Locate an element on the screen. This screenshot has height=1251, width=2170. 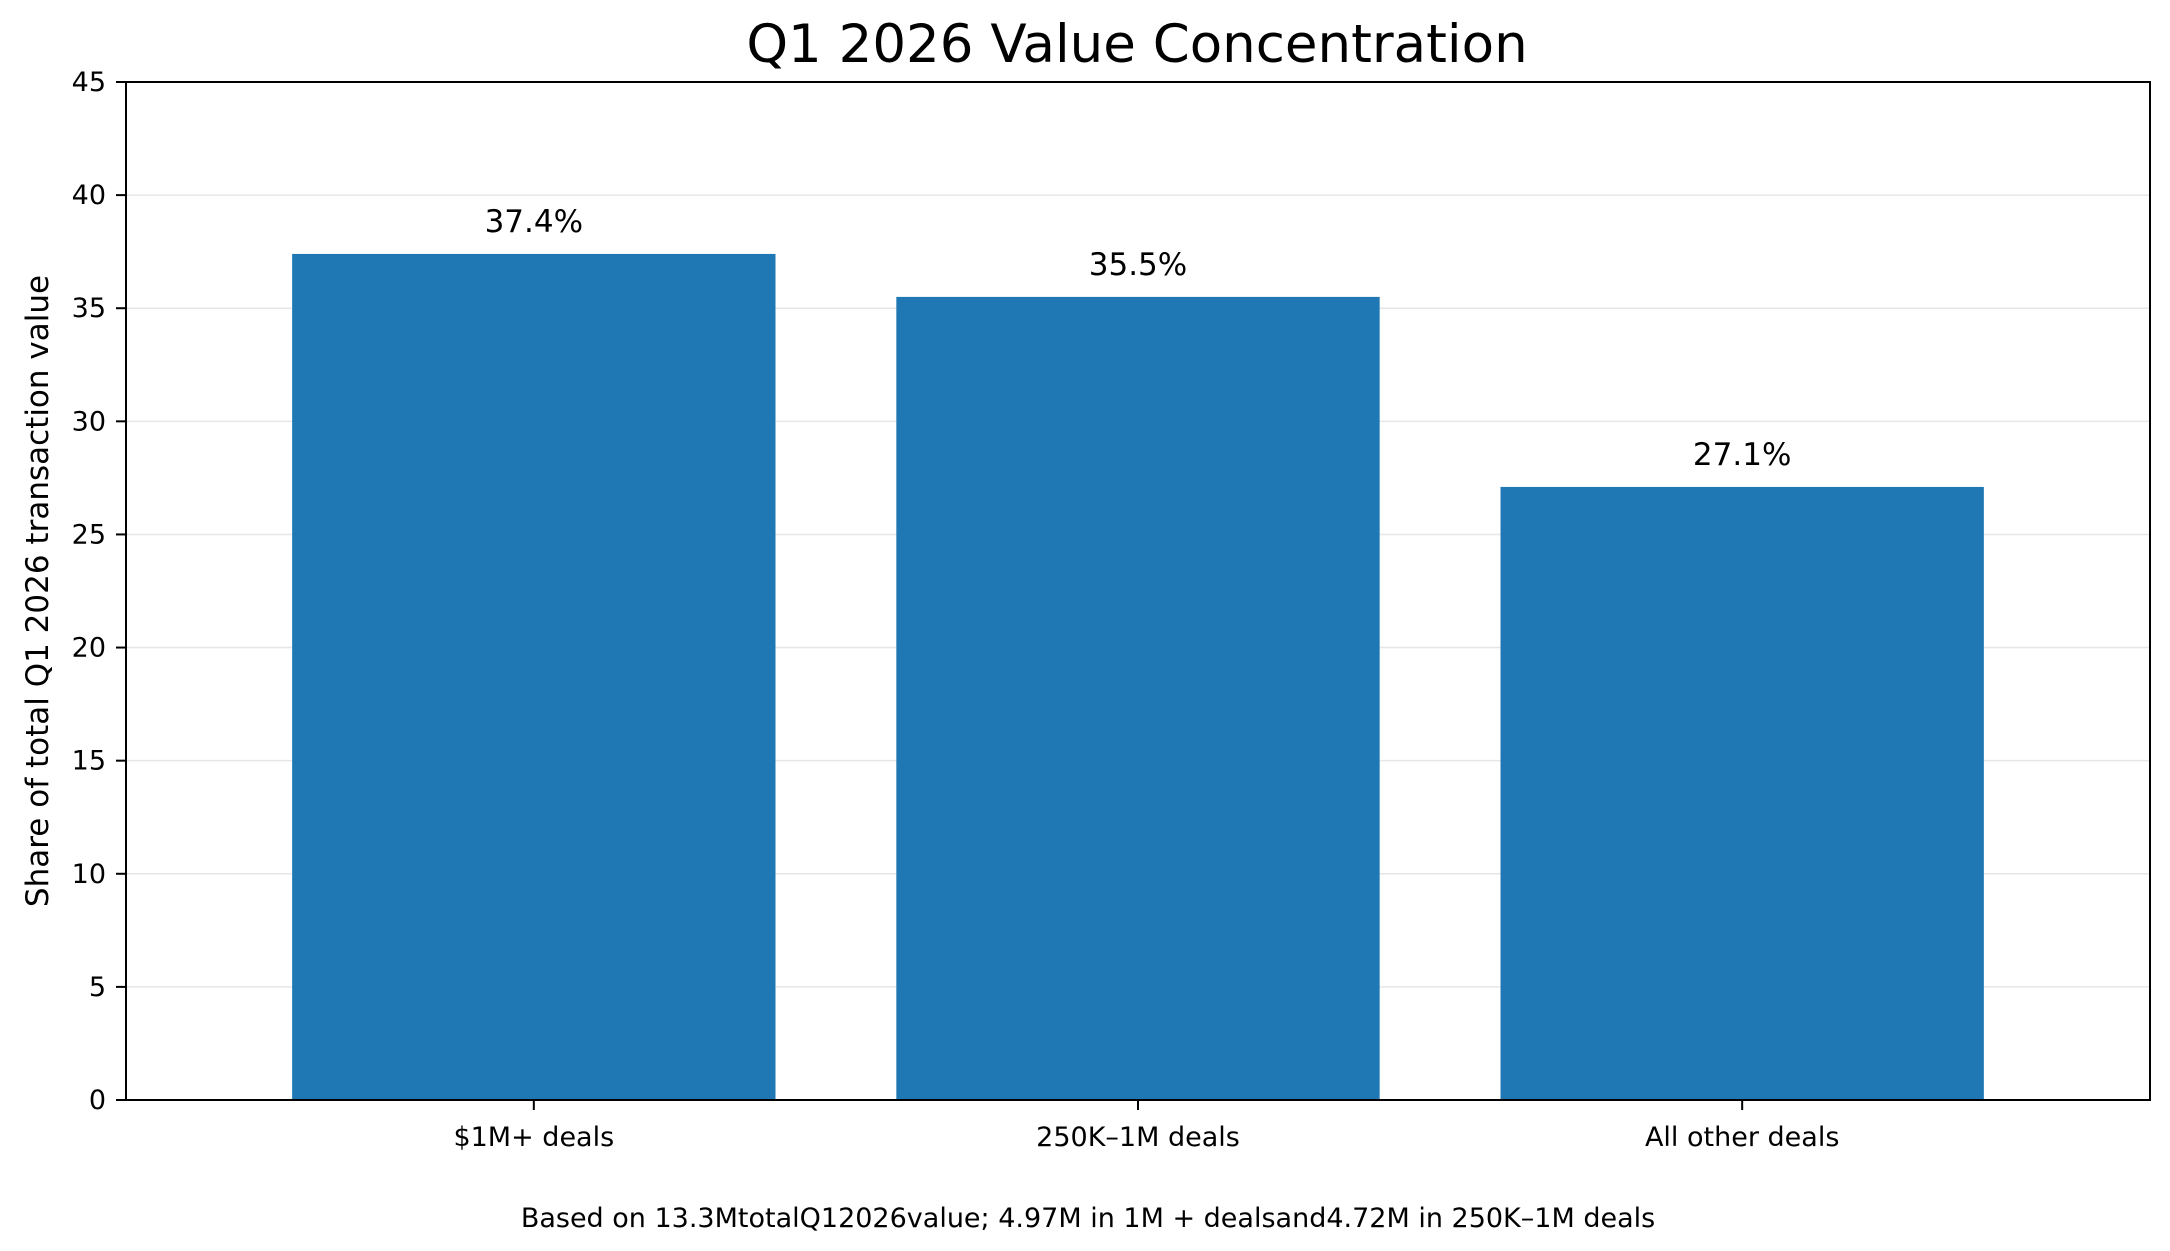
y-tick-label: 30 is located at coordinates (89, 421).